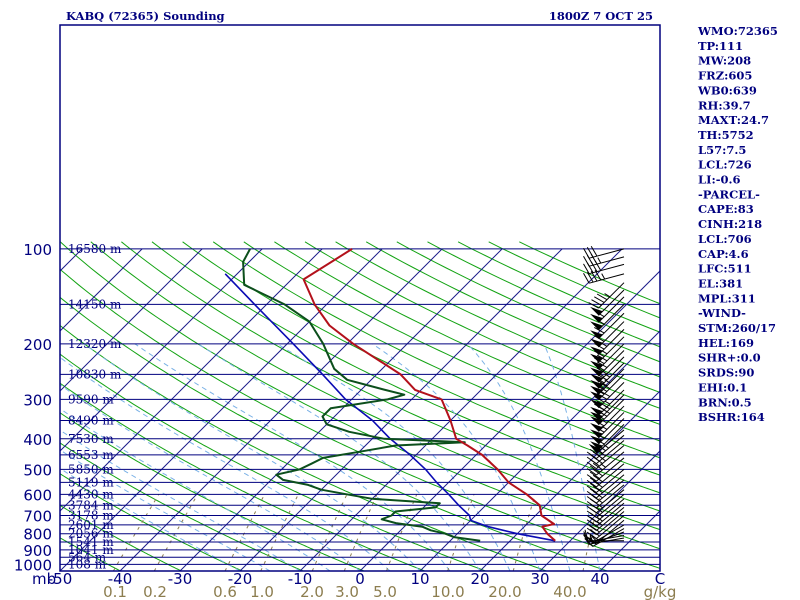 The width and height of the screenshot is (800, 600). I want to click on pressure-tick-label: 200, so click(37, 345).